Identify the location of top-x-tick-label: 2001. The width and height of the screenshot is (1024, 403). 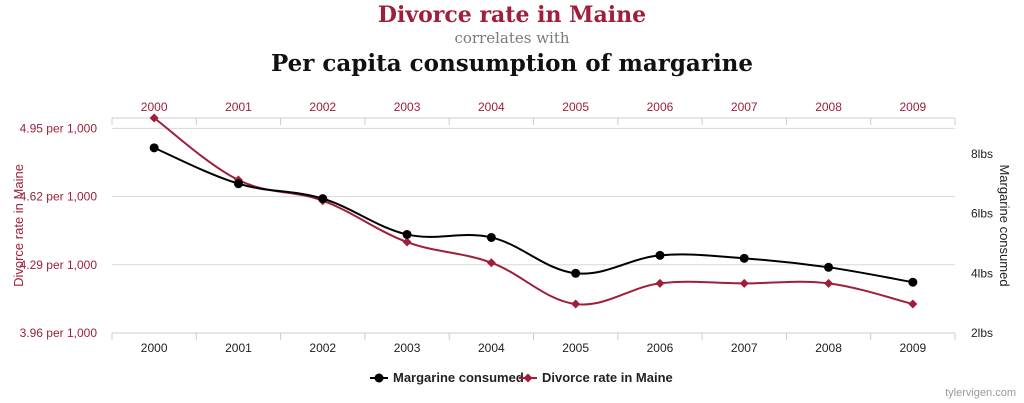
(238, 107).